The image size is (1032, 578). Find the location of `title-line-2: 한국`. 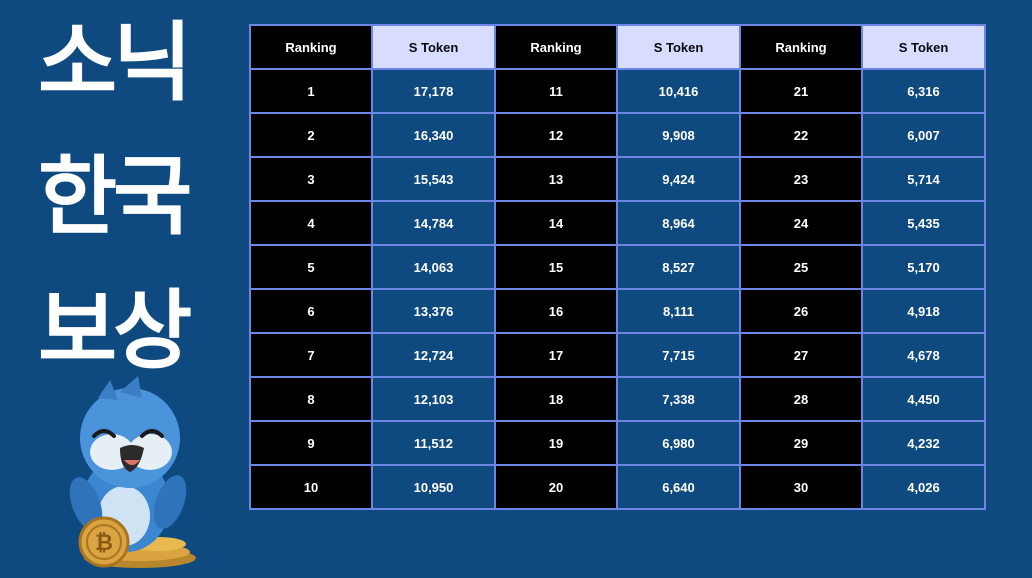

title-line-2: 한국 is located at coordinates (115, 197).